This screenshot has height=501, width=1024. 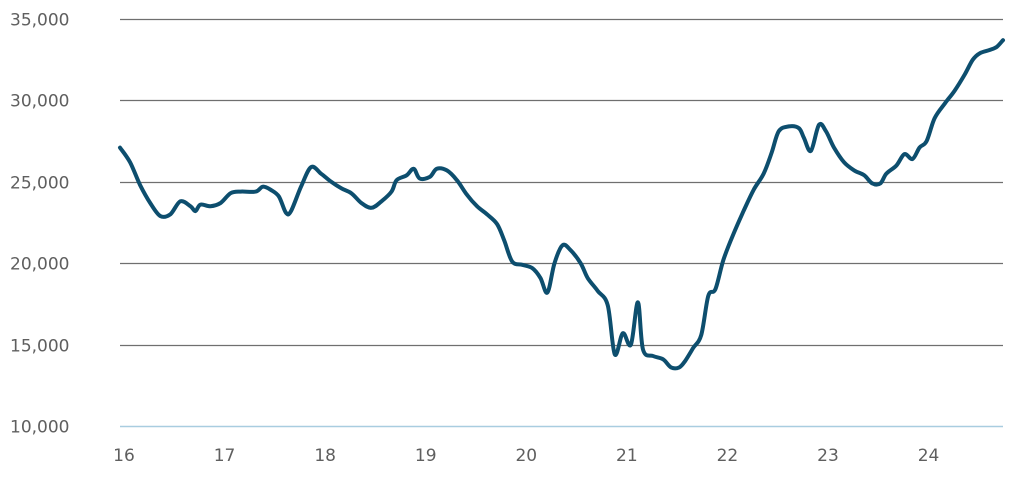 What do you see at coordinates (39, 102) in the screenshot?
I see `y-tick-label: 30,000` at bounding box center [39, 102].